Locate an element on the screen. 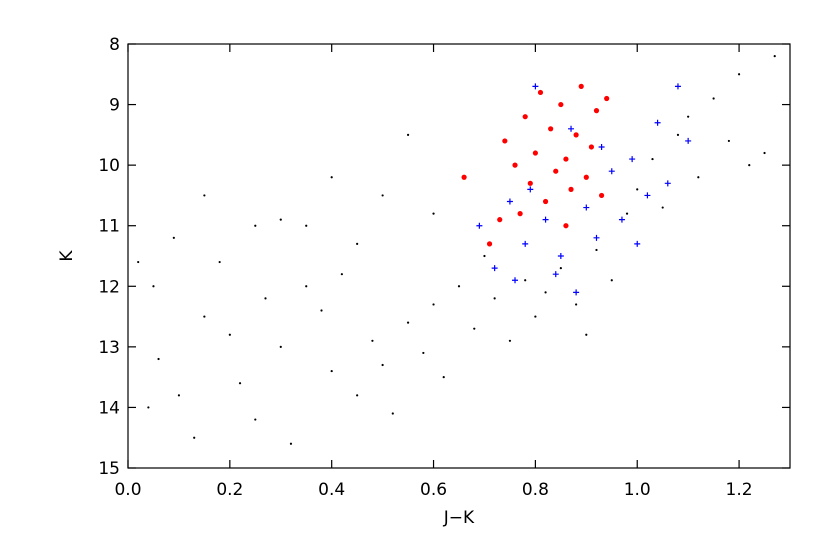 This screenshot has height=558, width=830. x-tick-label: 0.4 is located at coordinates (331, 490).